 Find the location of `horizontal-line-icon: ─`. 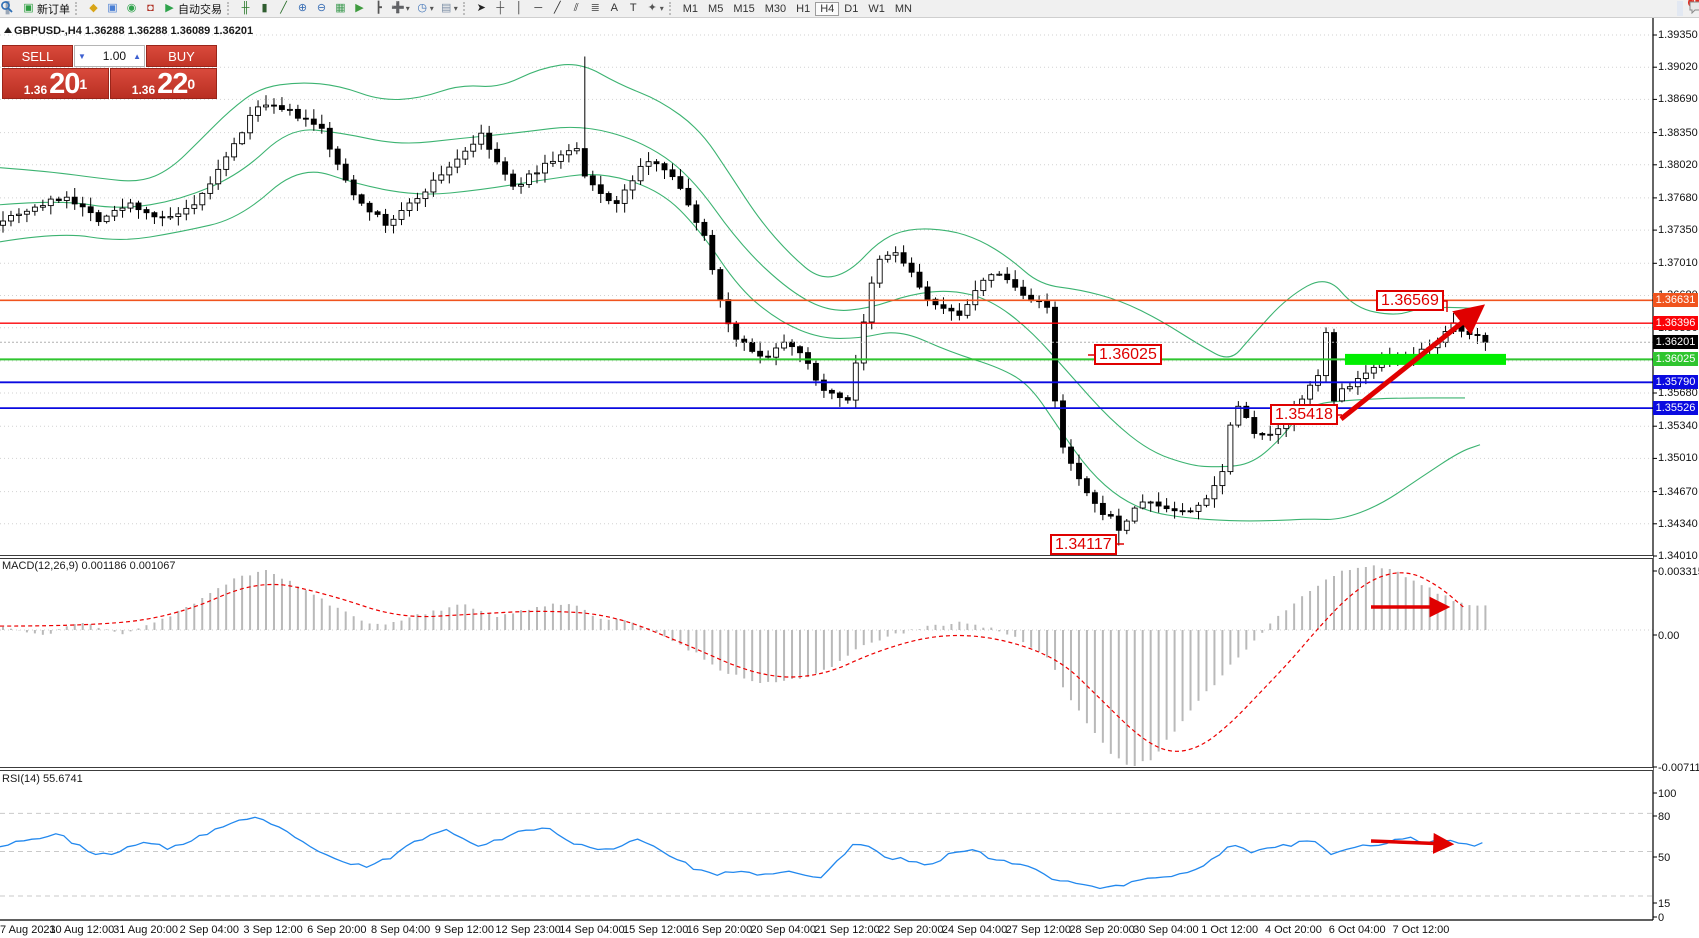

horizontal-line-icon: ─ is located at coordinates (538, 8).